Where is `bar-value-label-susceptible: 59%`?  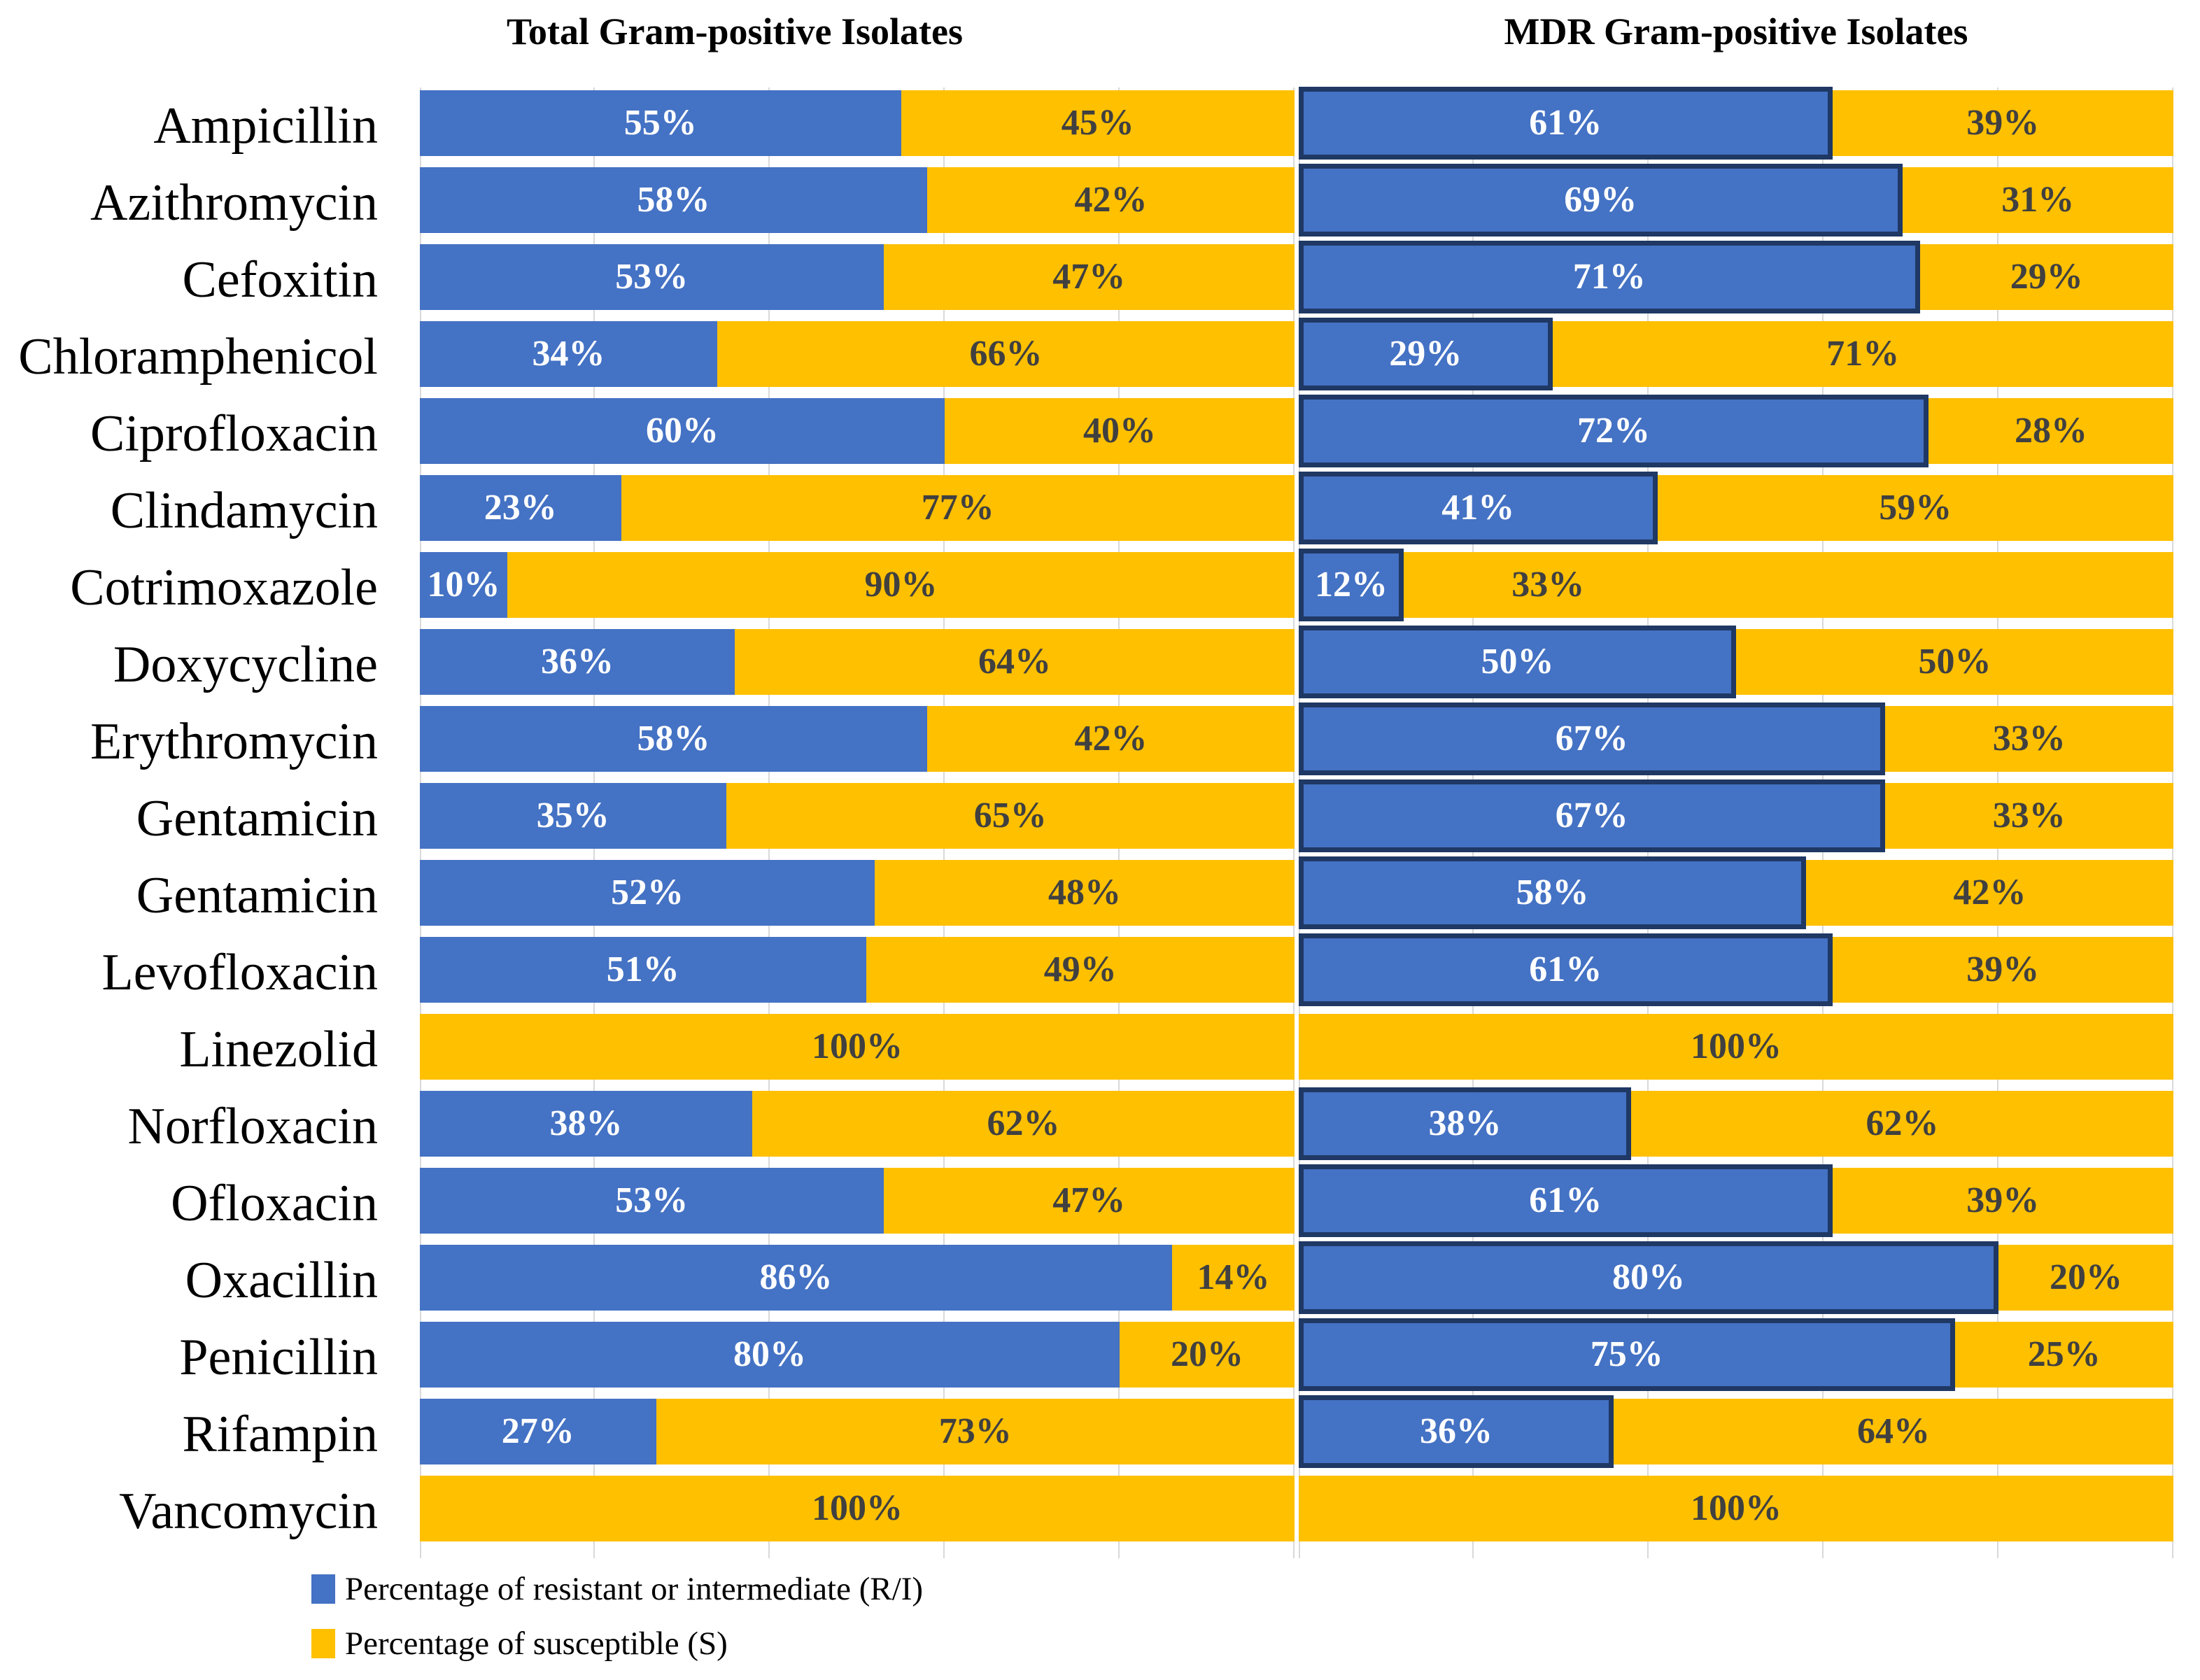
bar-value-label-susceptible: 59% is located at coordinates (1915, 508).